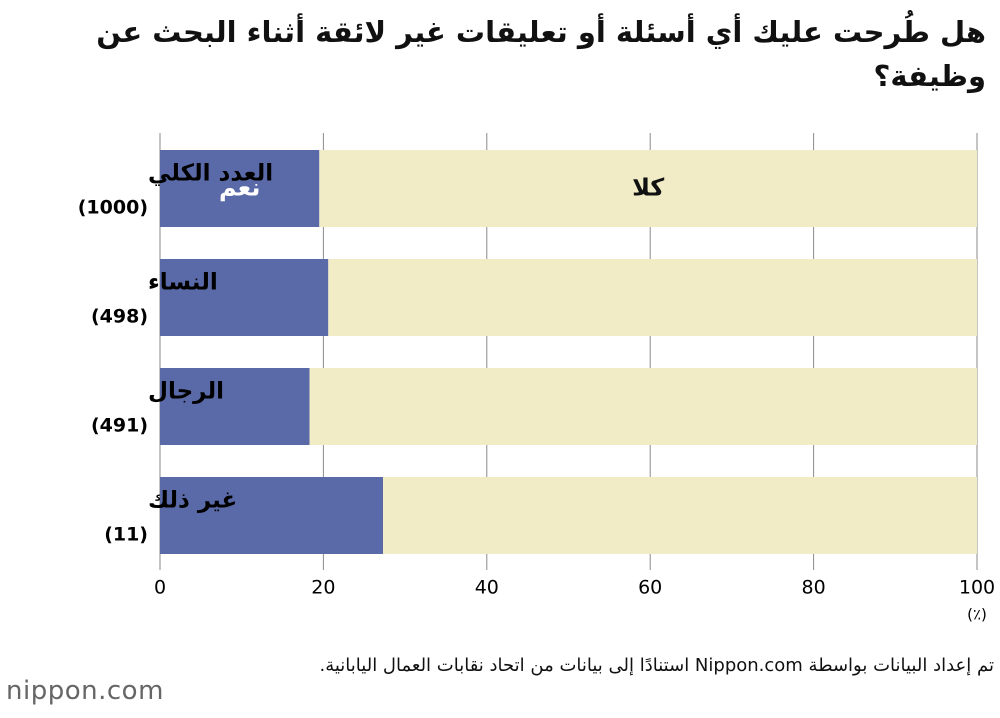 The width and height of the screenshot is (1000, 718). Describe the element at coordinates (210, 174) in the screenshot. I see `category-label: العدد الكلي` at that location.